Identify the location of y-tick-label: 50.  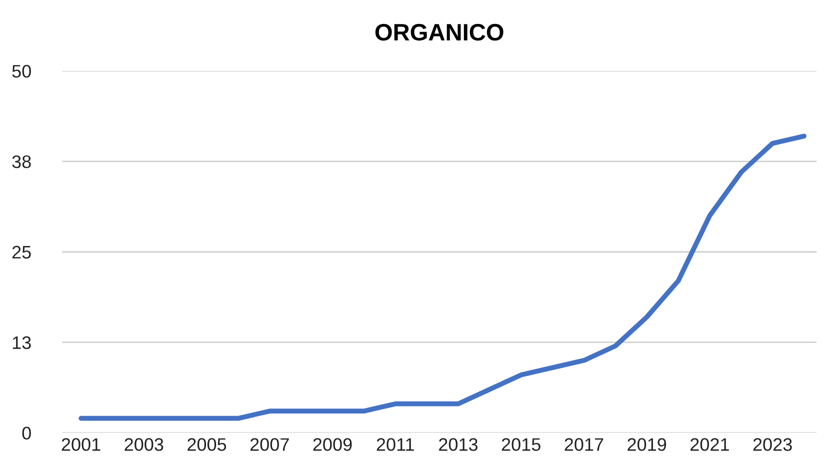
(21, 71).